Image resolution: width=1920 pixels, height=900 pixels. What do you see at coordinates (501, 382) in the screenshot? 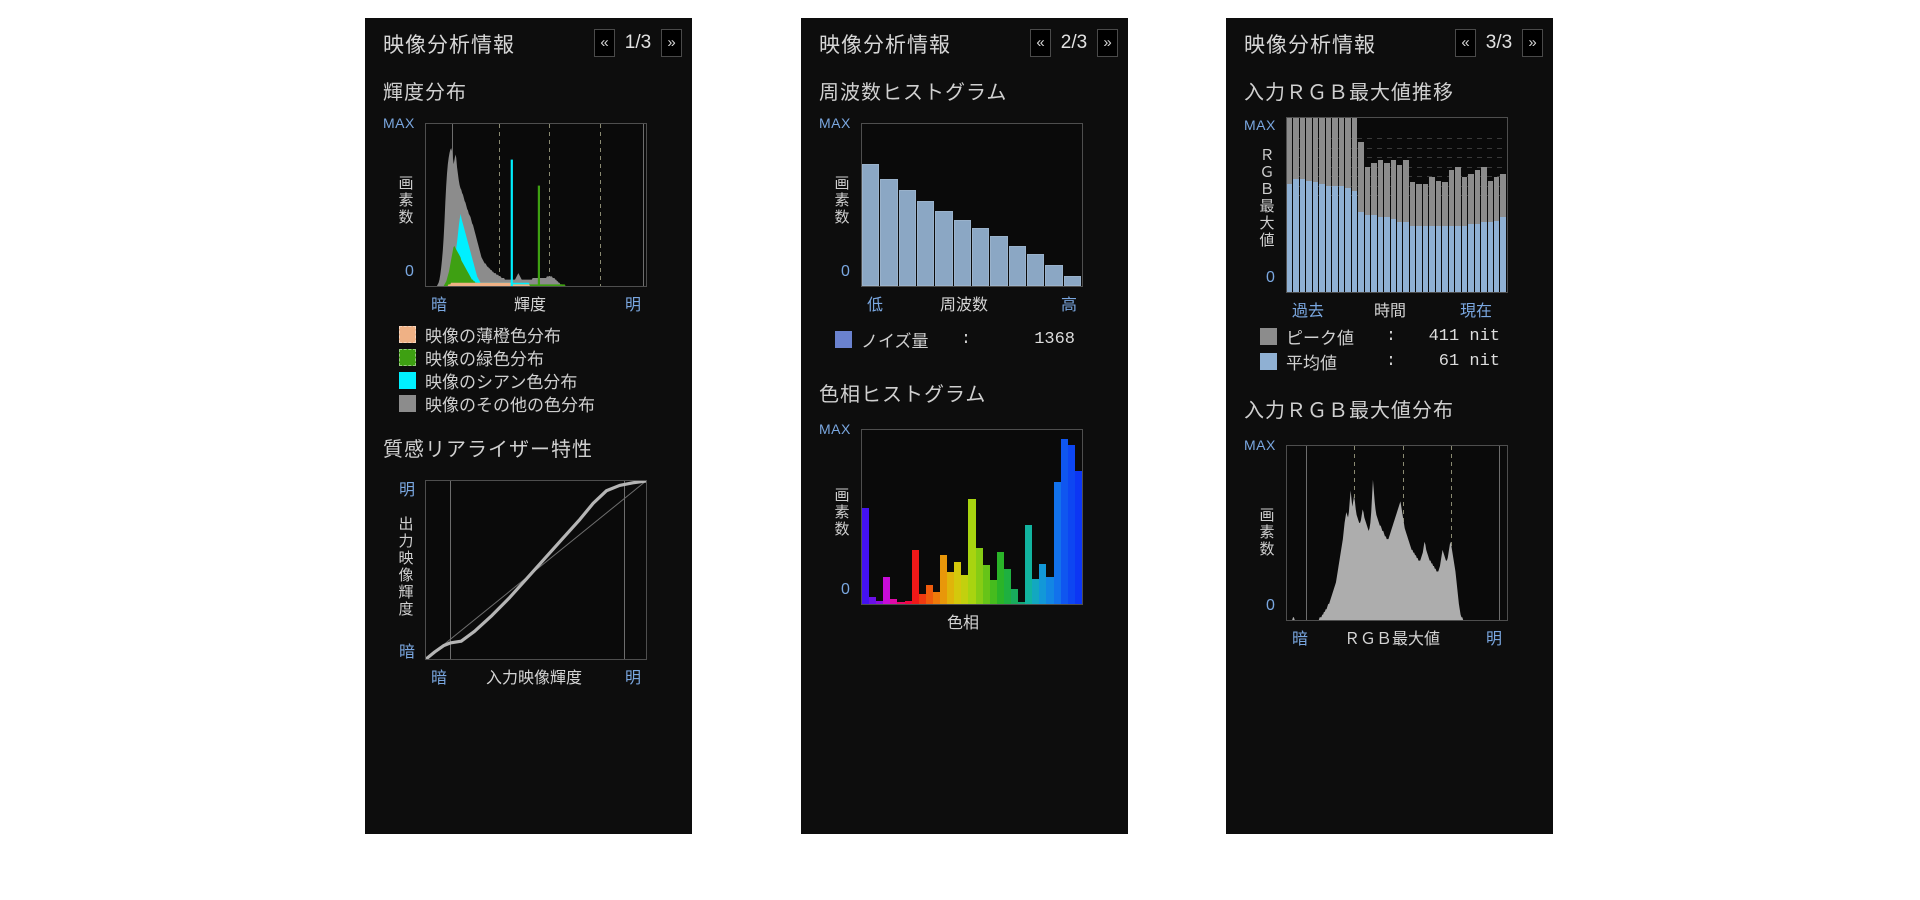
I see `legend-label: 映像のシアン色分布` at bounding box center [501, 382].